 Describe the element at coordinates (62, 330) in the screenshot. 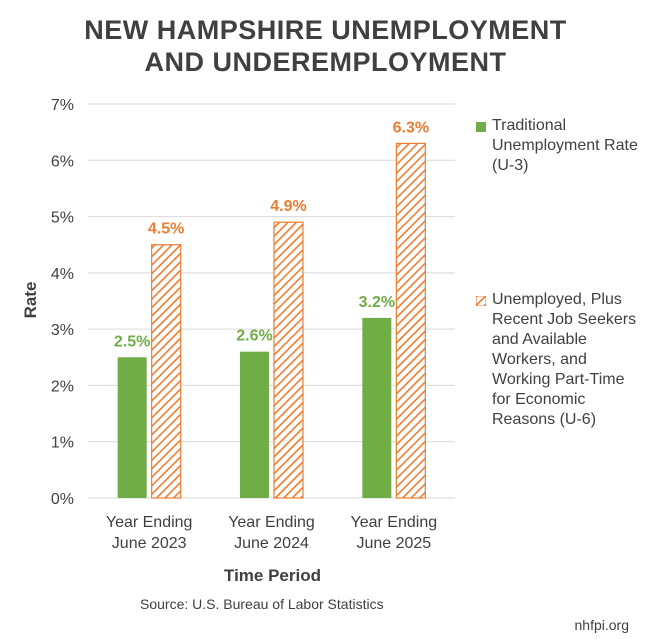

I see `y-tick-label: 3%` at that location.